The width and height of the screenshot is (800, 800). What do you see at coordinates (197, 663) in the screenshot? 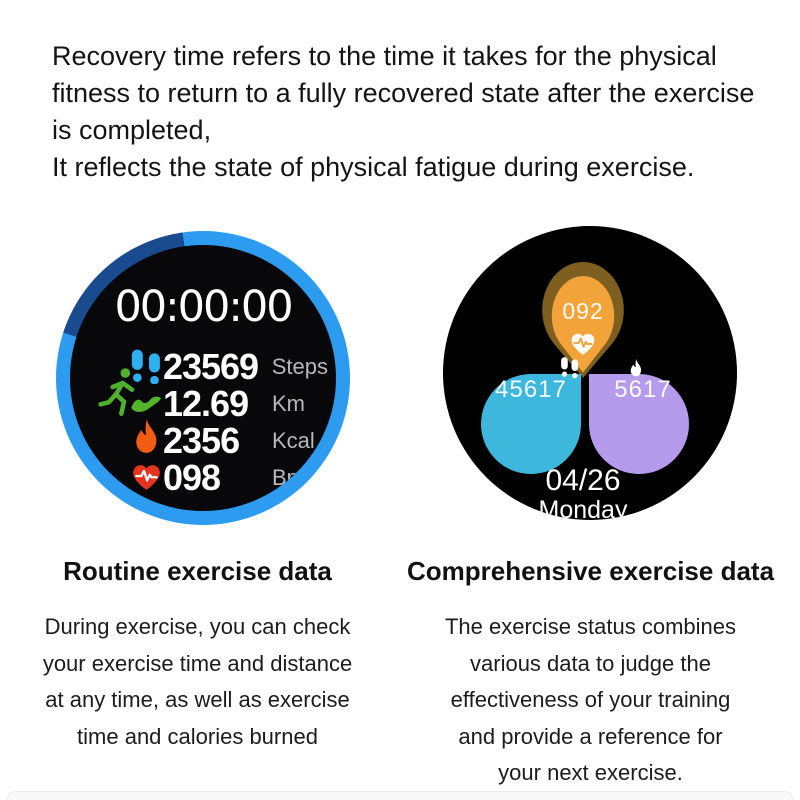
I see `description-line: your exercise time and distance` at bounding box center [197, 663].